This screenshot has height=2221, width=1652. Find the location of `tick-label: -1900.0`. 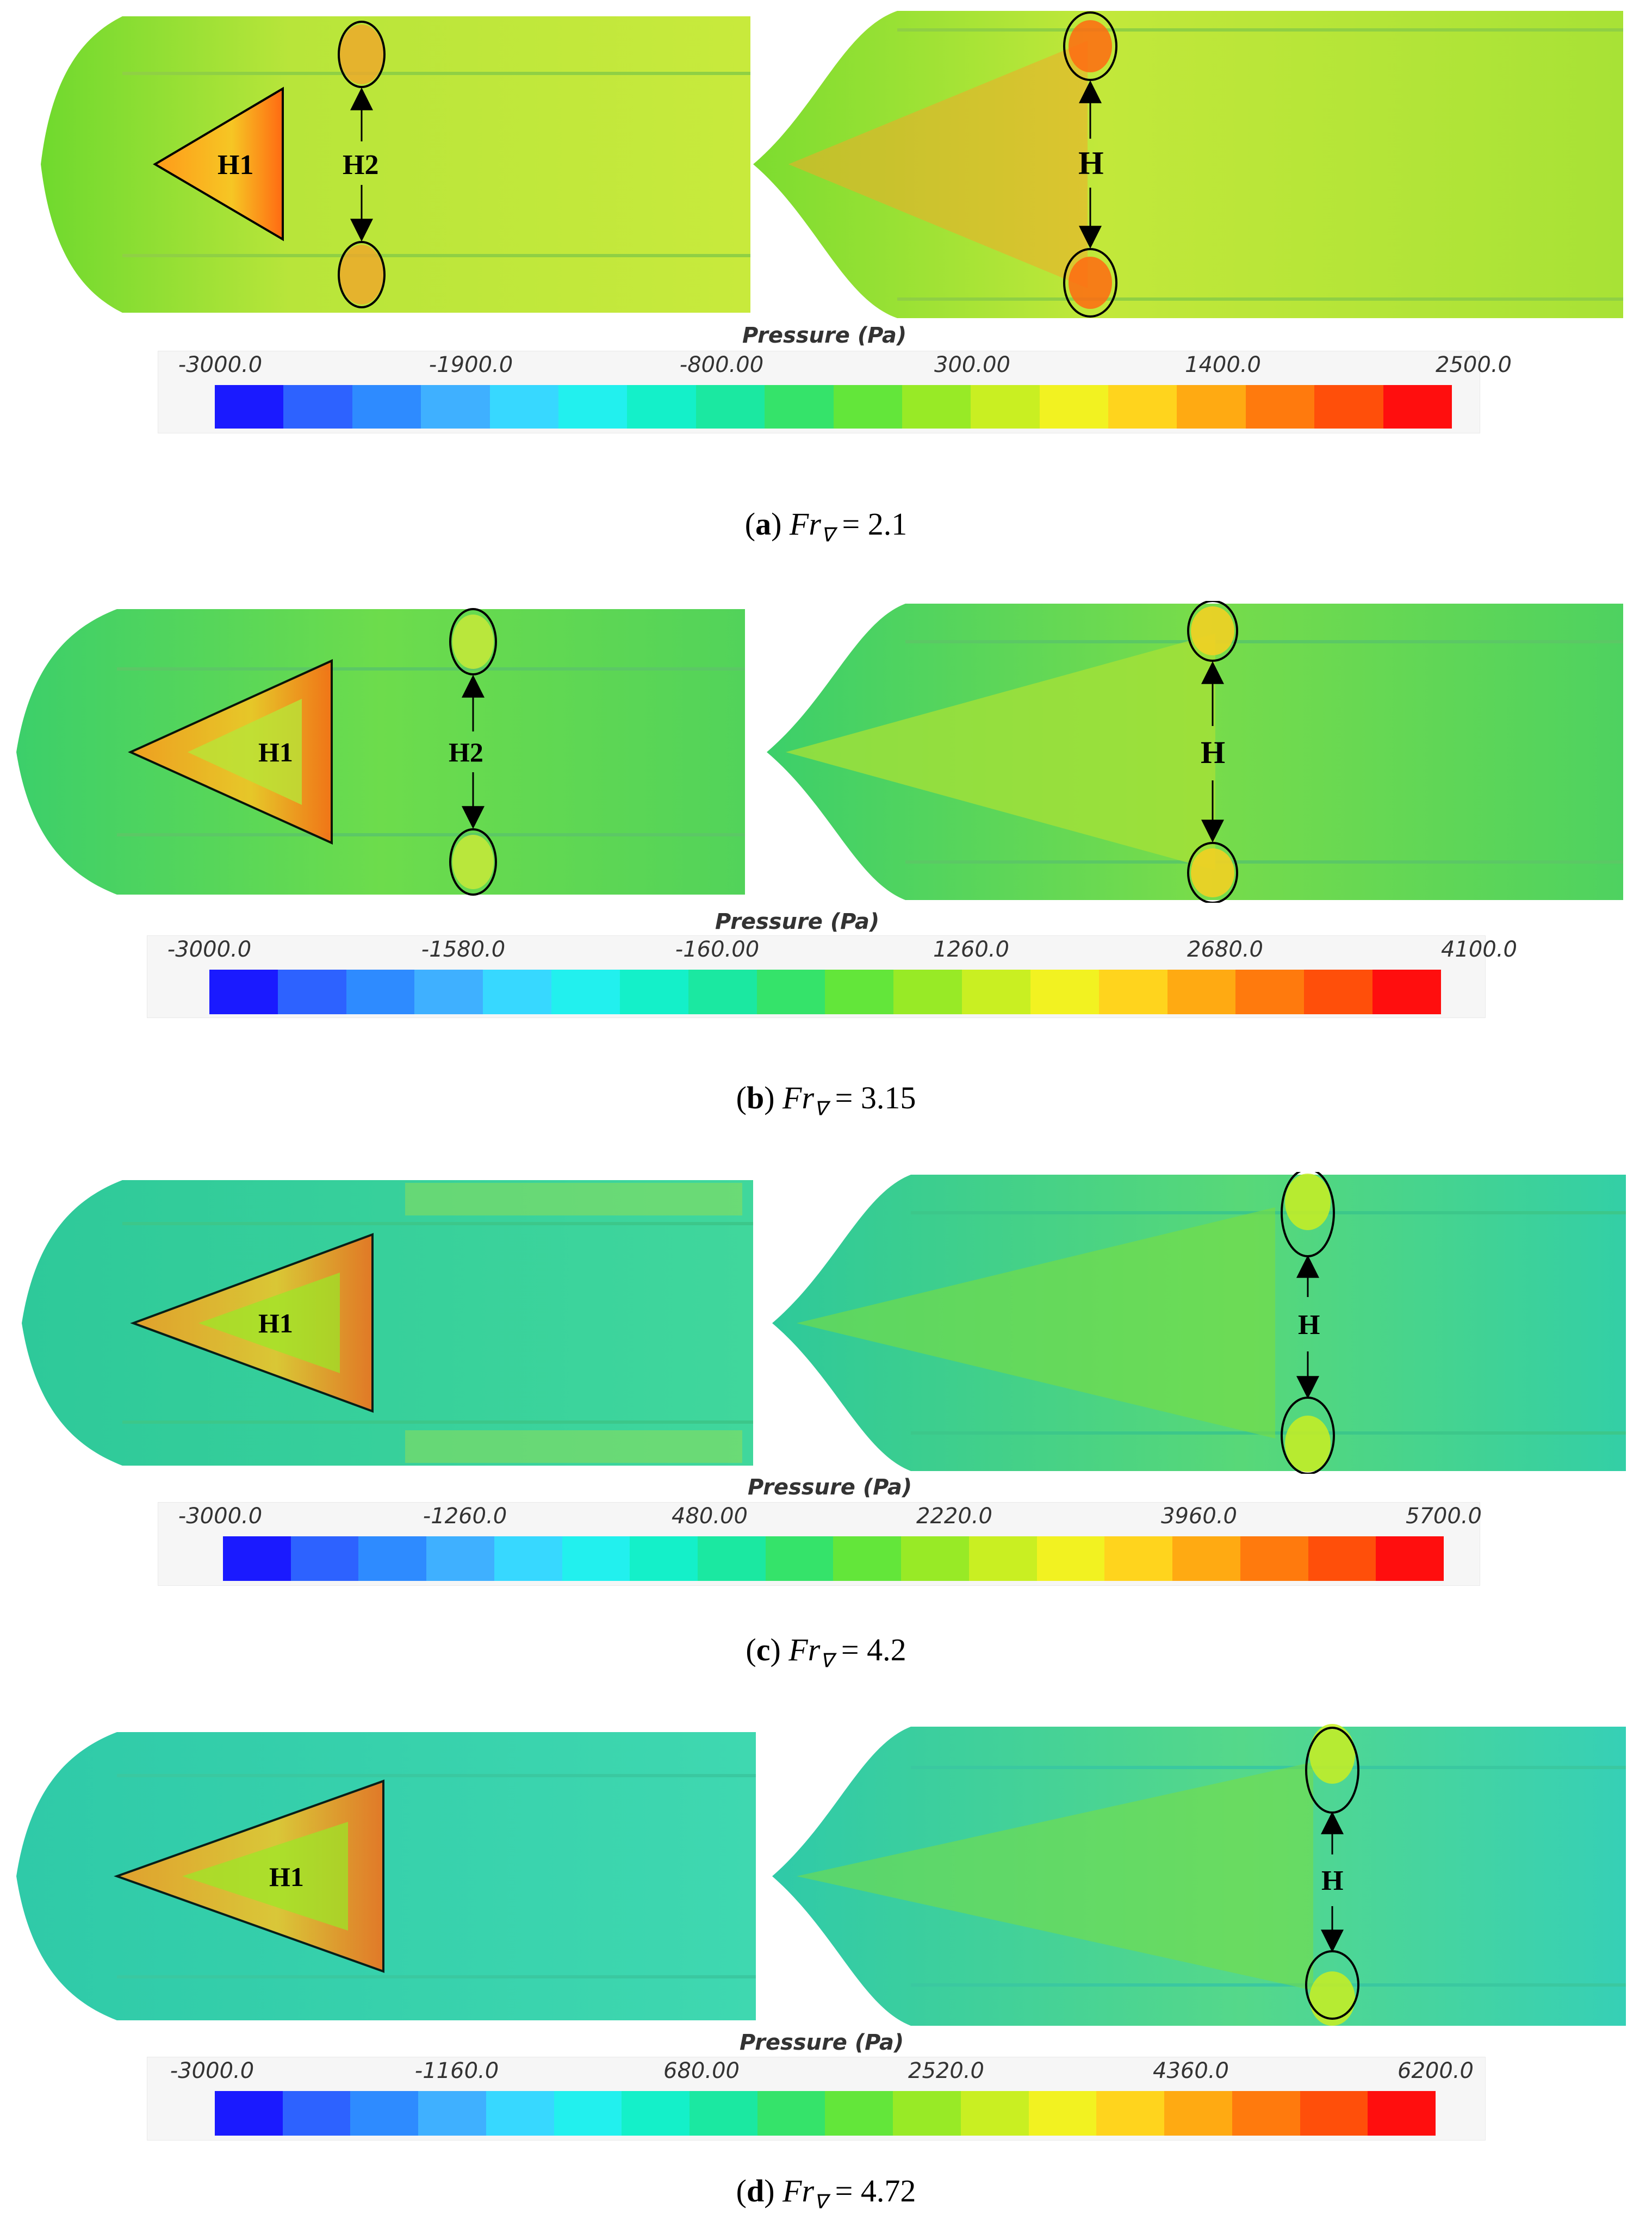

tick-label: -1900.0 is located at coordinates (470, 364).